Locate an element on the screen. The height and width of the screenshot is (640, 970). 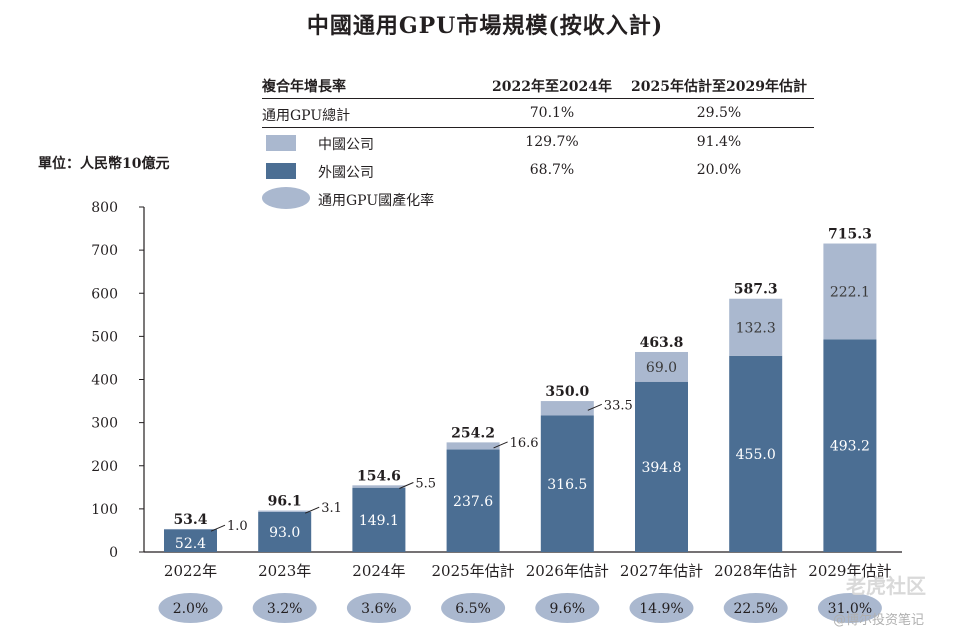
x-category-label: 2027年估計 is located at coordinates (661, 571).